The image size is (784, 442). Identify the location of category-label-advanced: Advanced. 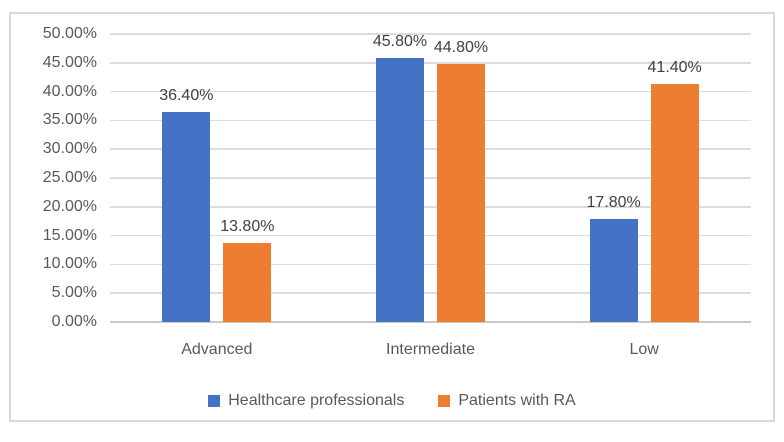
(217, 349).